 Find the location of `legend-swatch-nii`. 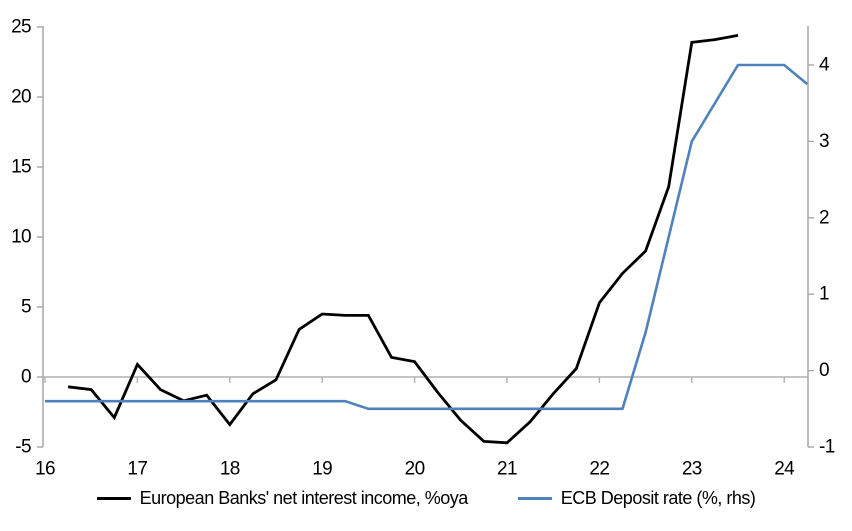

legend-swatch-nii is located at coordinates (113, 498).